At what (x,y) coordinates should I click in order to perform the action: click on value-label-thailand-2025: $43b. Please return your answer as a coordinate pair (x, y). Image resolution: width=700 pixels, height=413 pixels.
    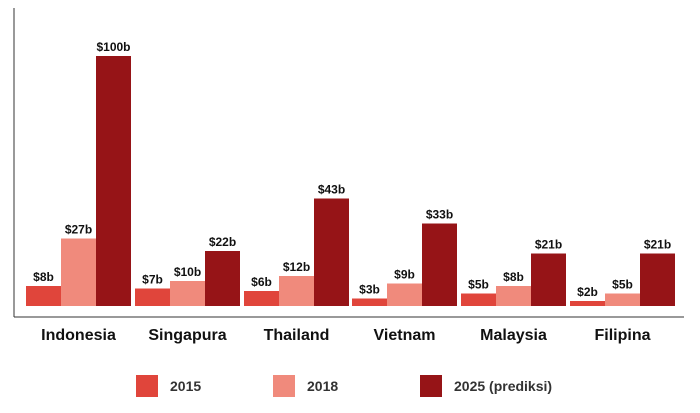
    Looking at the image, I should click on (331, 190).